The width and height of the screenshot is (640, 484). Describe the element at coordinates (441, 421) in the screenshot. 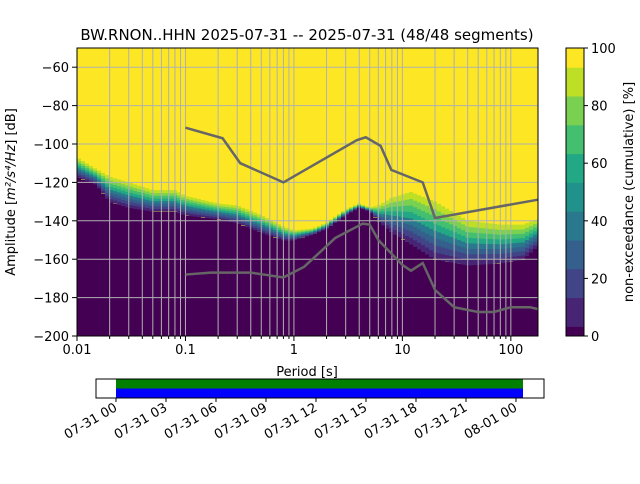

I see `coverage-tick-label: 07-31 21` at that location.